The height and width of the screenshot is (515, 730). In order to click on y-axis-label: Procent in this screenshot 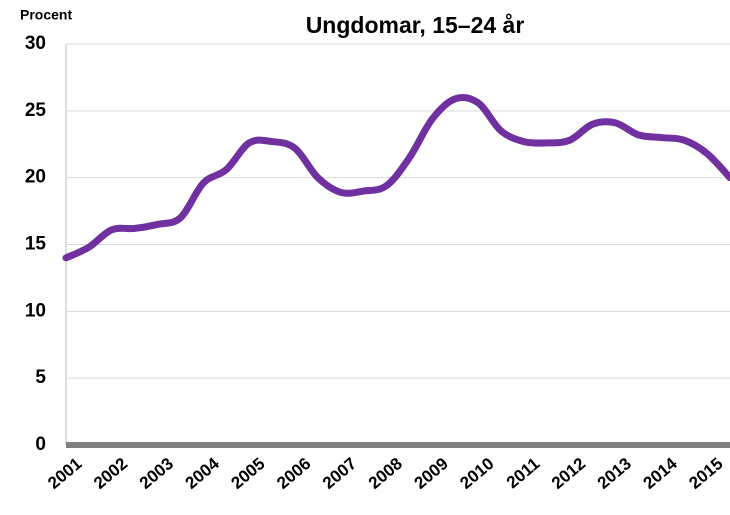, I will do `click(46, 15)`.